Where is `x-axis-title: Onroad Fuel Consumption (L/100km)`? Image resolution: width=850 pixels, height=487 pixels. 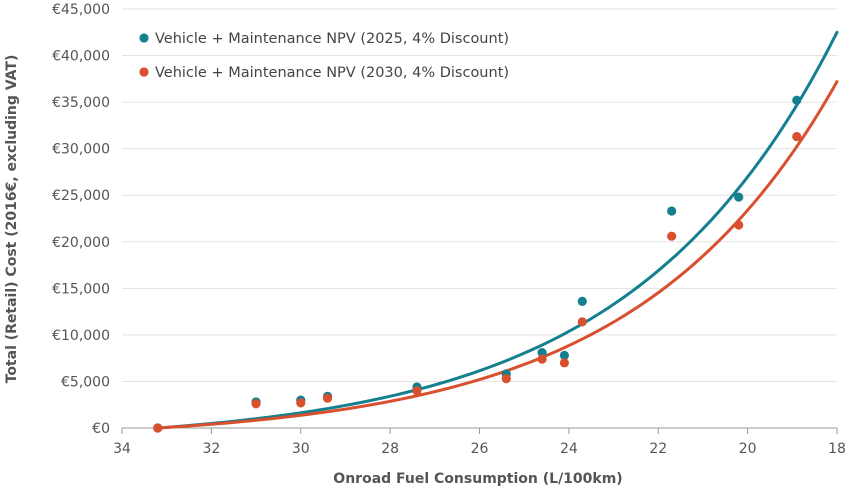
x-axis-title: Onroad Fuel Consumption (L/100km) is located at coordinates (477, 479).